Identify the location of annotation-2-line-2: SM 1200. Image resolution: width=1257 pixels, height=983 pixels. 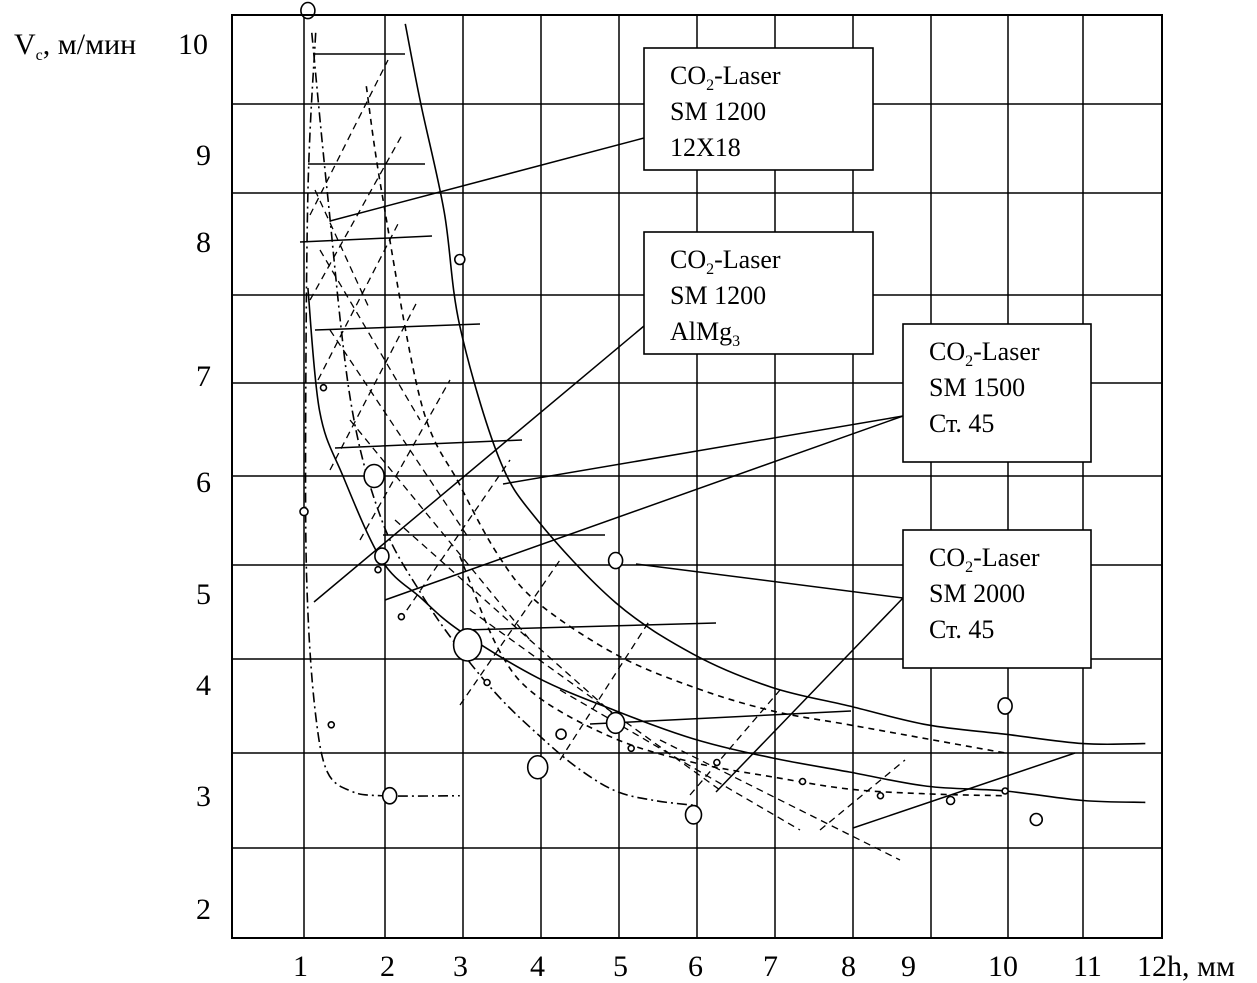
(718, 295).